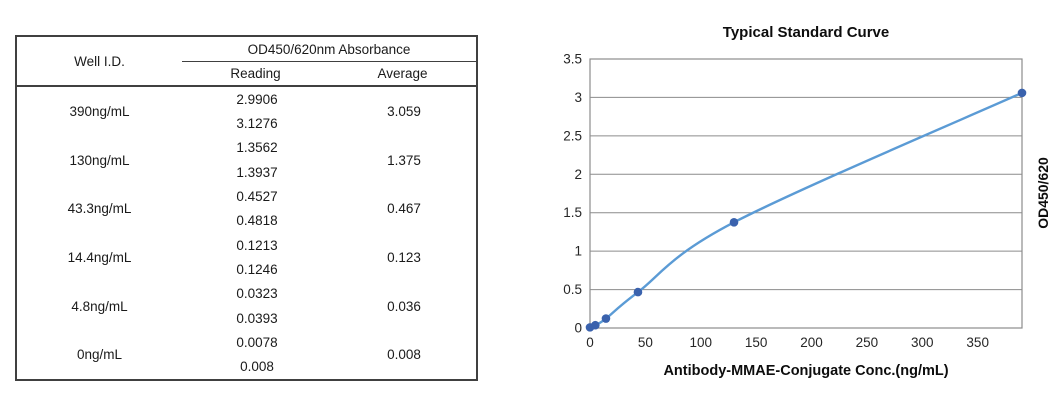 This screenshot has height=409, width=1052. Describe the element at coordinates (257, 367) in the screenshot. I see `reading-value: 0.008` at that location.